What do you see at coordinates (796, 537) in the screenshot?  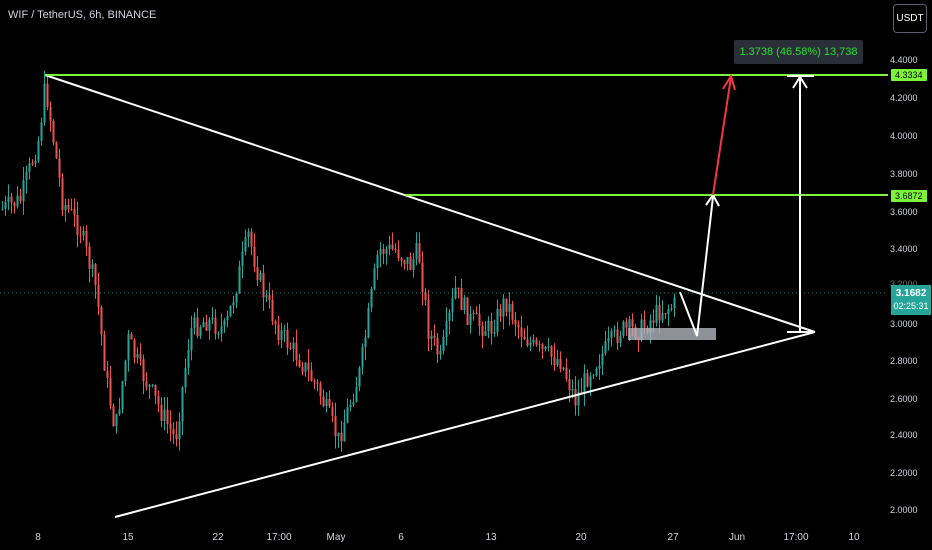 I see `time-tick: 17:00` at bounding box center [796, 537].